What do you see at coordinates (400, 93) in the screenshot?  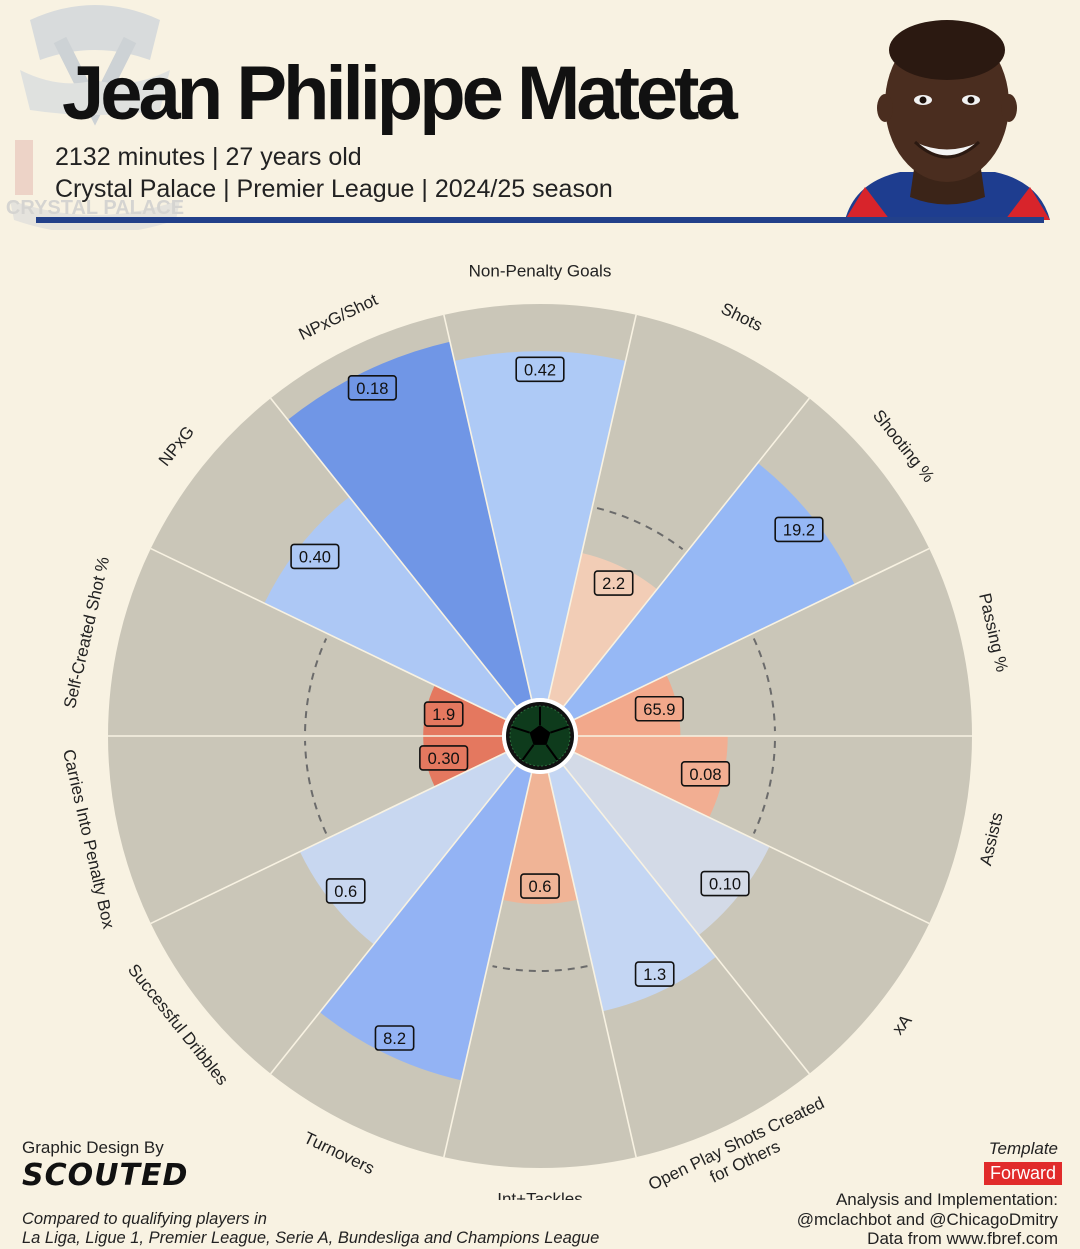 I see `player-name: Jean Philippe Mateta` at bounding box center [400, 93].